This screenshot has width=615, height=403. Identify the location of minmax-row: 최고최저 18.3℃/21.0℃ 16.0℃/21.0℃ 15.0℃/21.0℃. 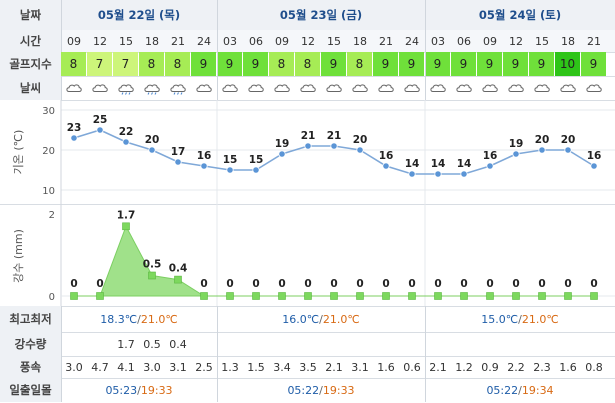
(307, 319).